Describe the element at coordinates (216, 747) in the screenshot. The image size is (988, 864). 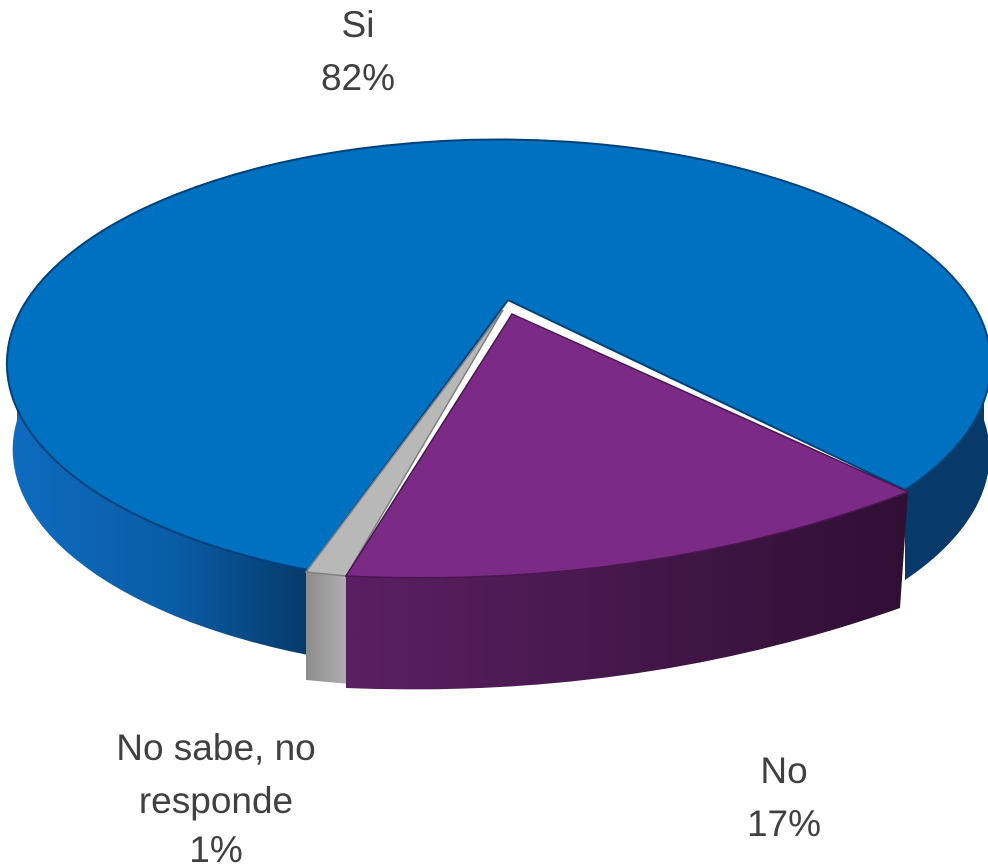
I see `label-no-sabe-line-1: No sabe, no` at that location.